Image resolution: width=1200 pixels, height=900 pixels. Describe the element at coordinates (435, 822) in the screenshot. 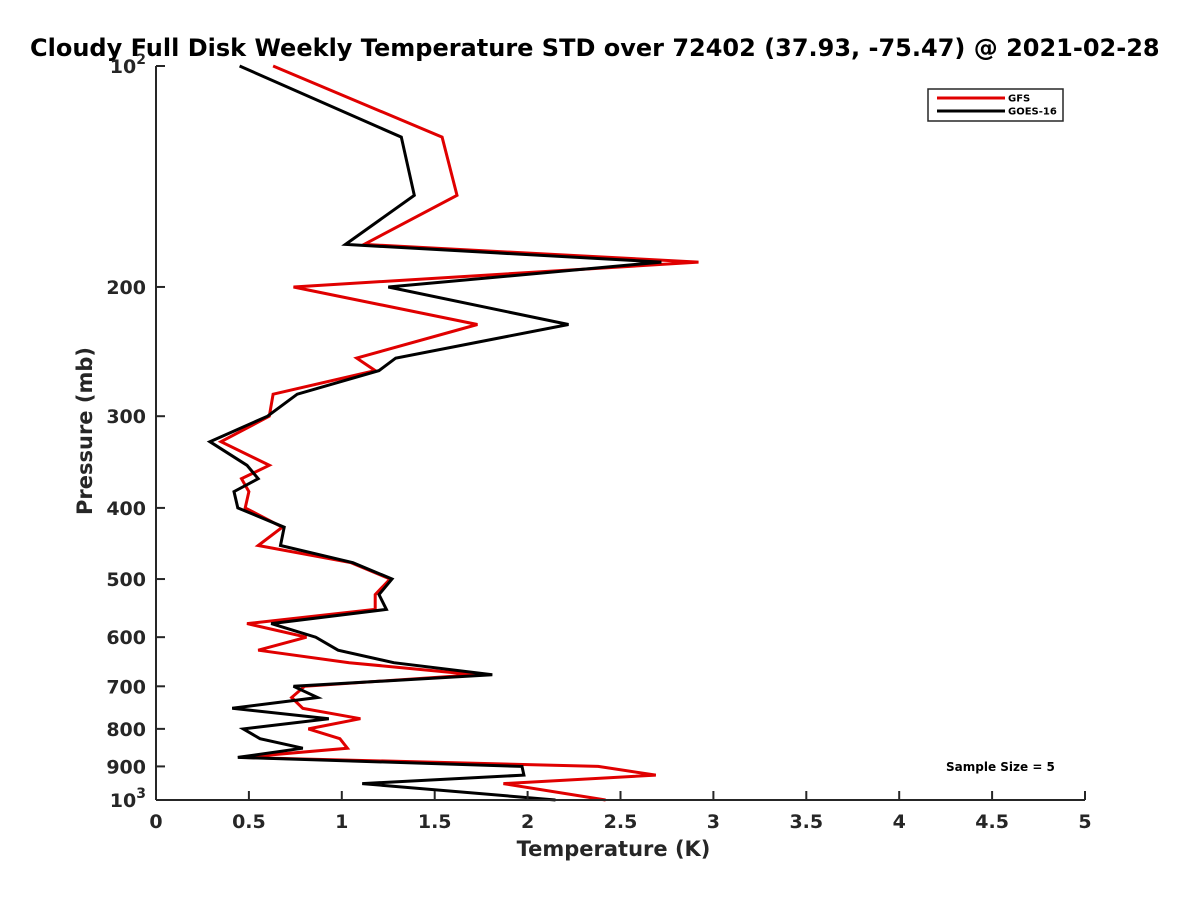

I see `x-tick-label: 1.5` at that location.